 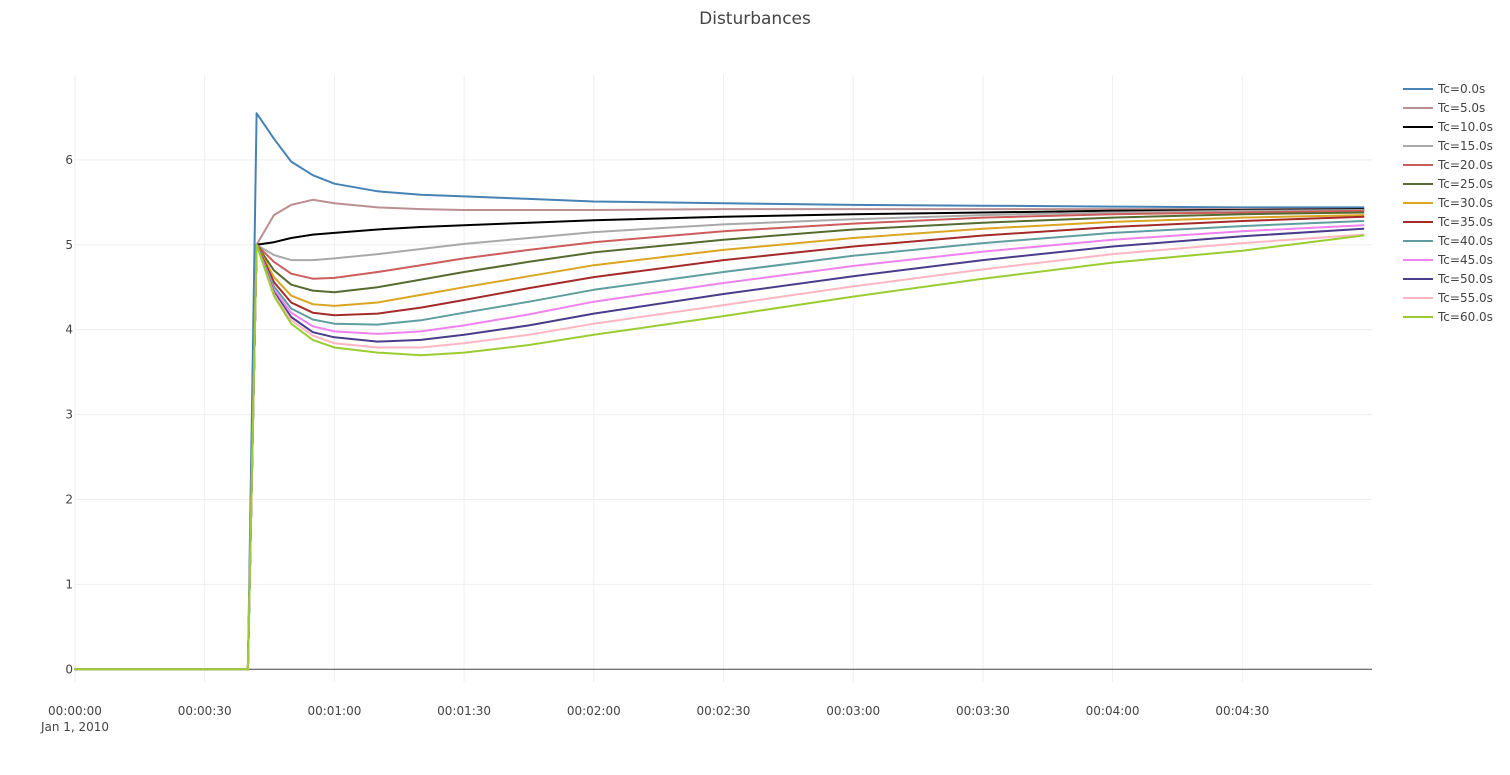 I want to click on x-tick-label: 00:03:30, so click(x=983, y=711).